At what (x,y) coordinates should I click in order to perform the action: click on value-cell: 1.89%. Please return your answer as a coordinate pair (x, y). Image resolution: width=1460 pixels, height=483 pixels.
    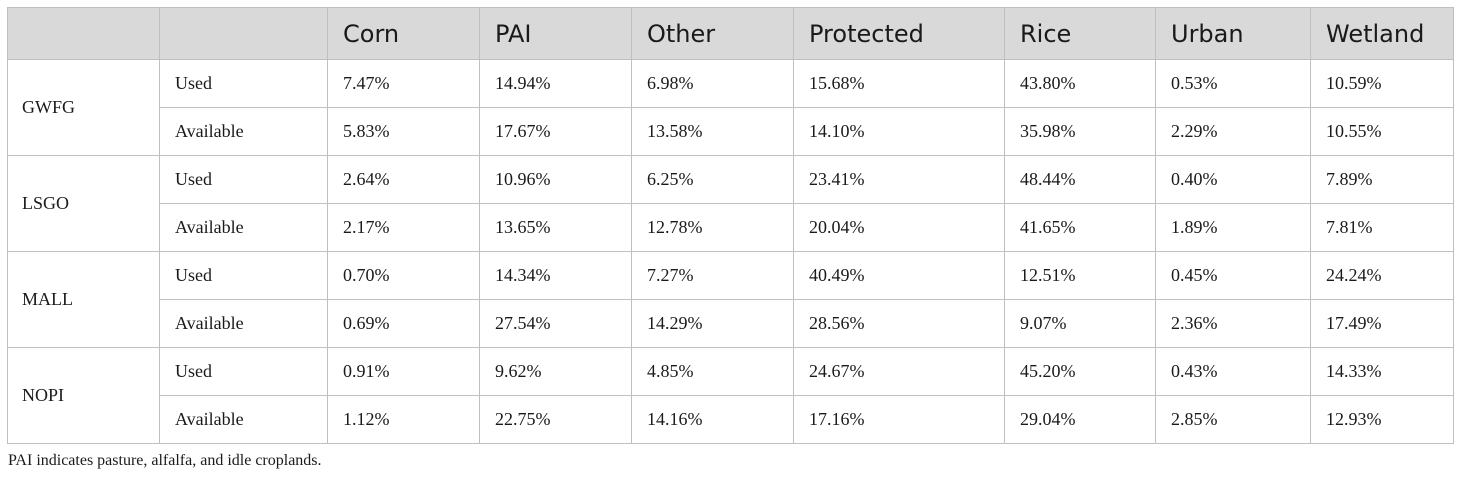
    Looking at the image, I should click on (1233, 227).